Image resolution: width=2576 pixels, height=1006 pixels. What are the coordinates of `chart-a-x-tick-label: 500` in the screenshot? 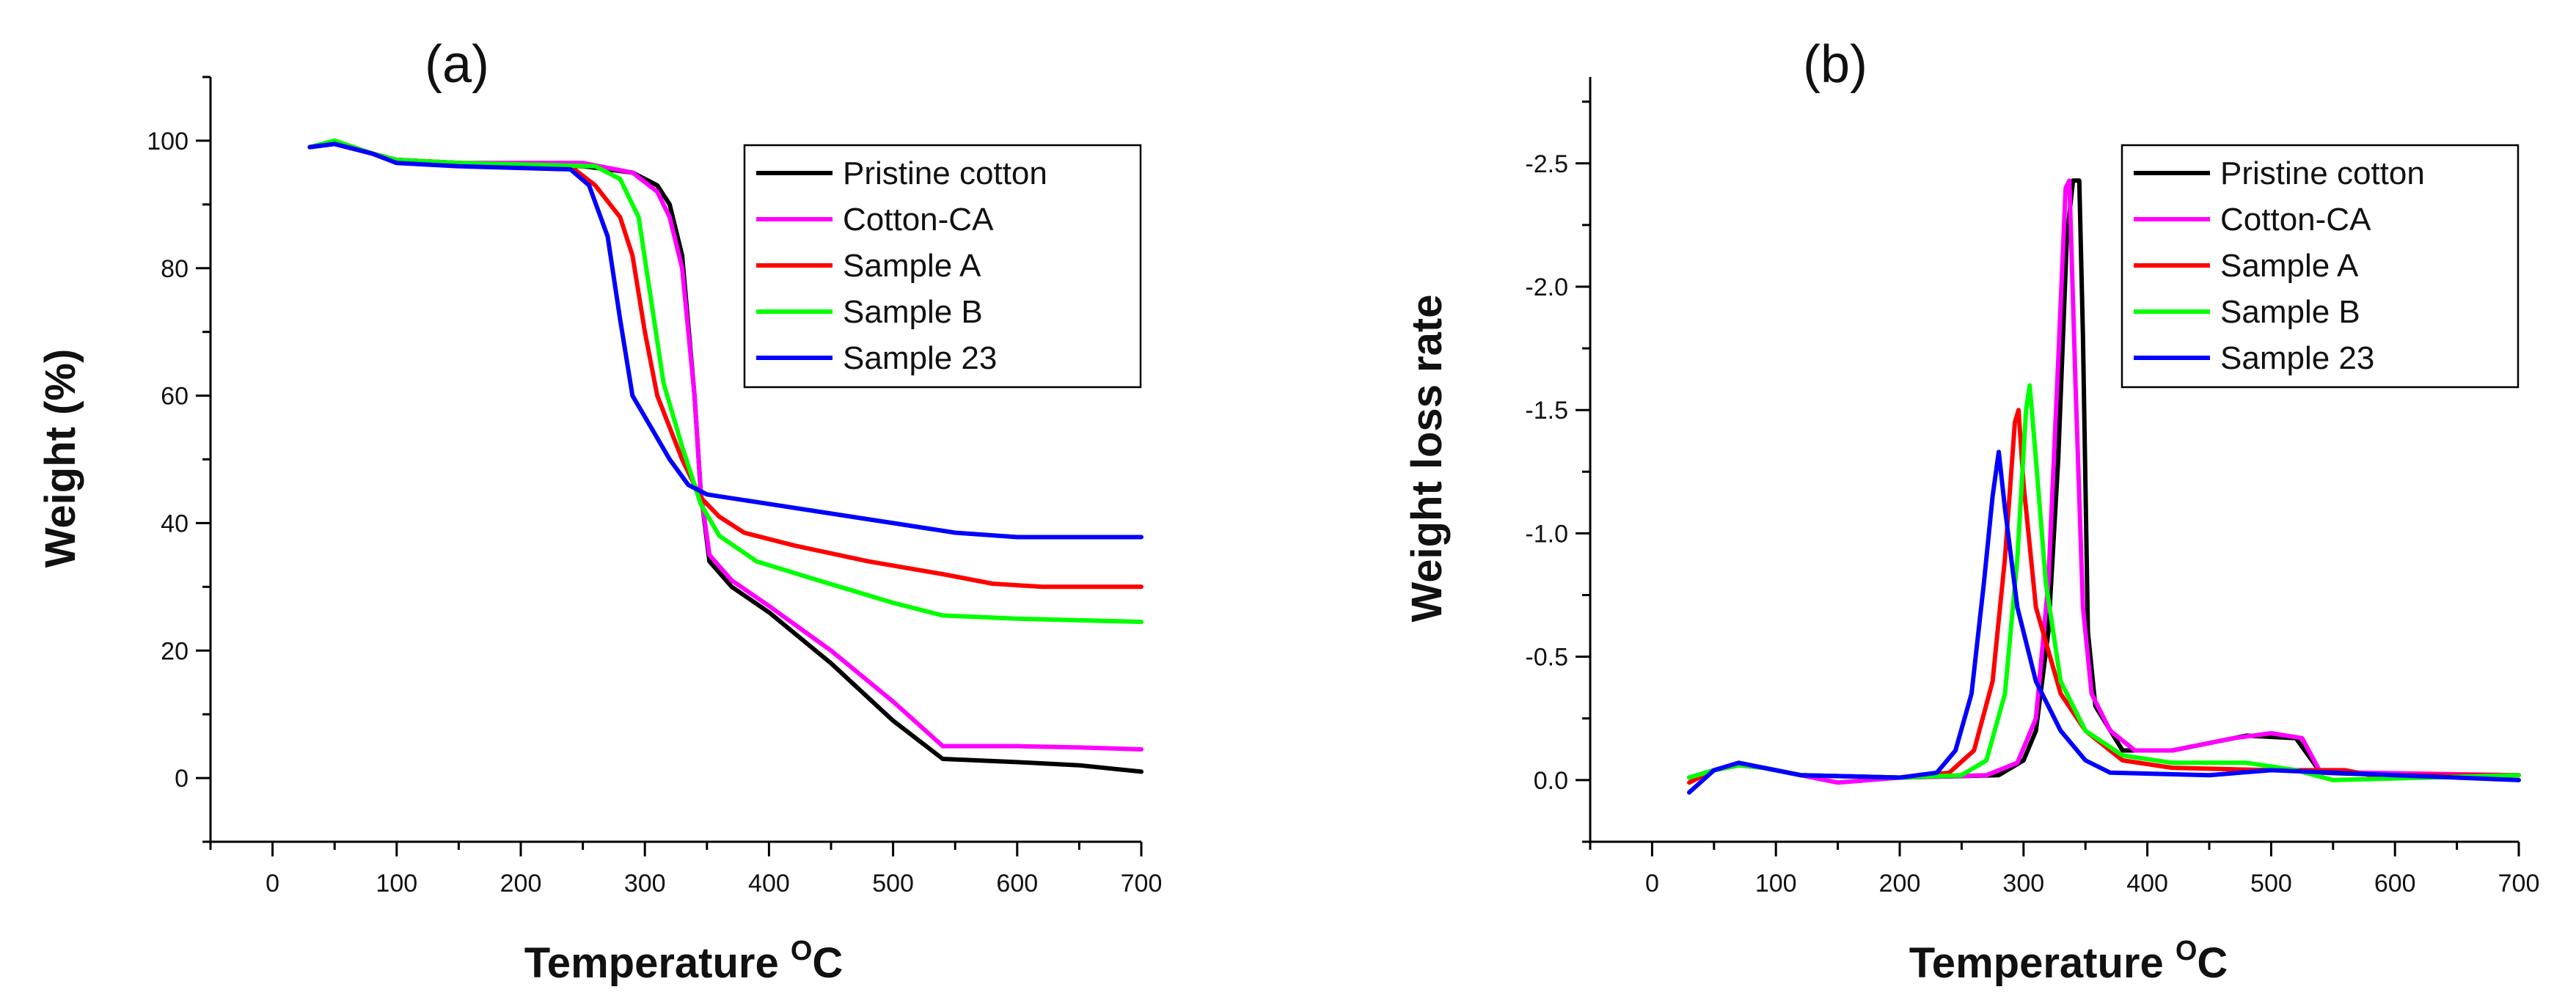 It's located at (893, 883).